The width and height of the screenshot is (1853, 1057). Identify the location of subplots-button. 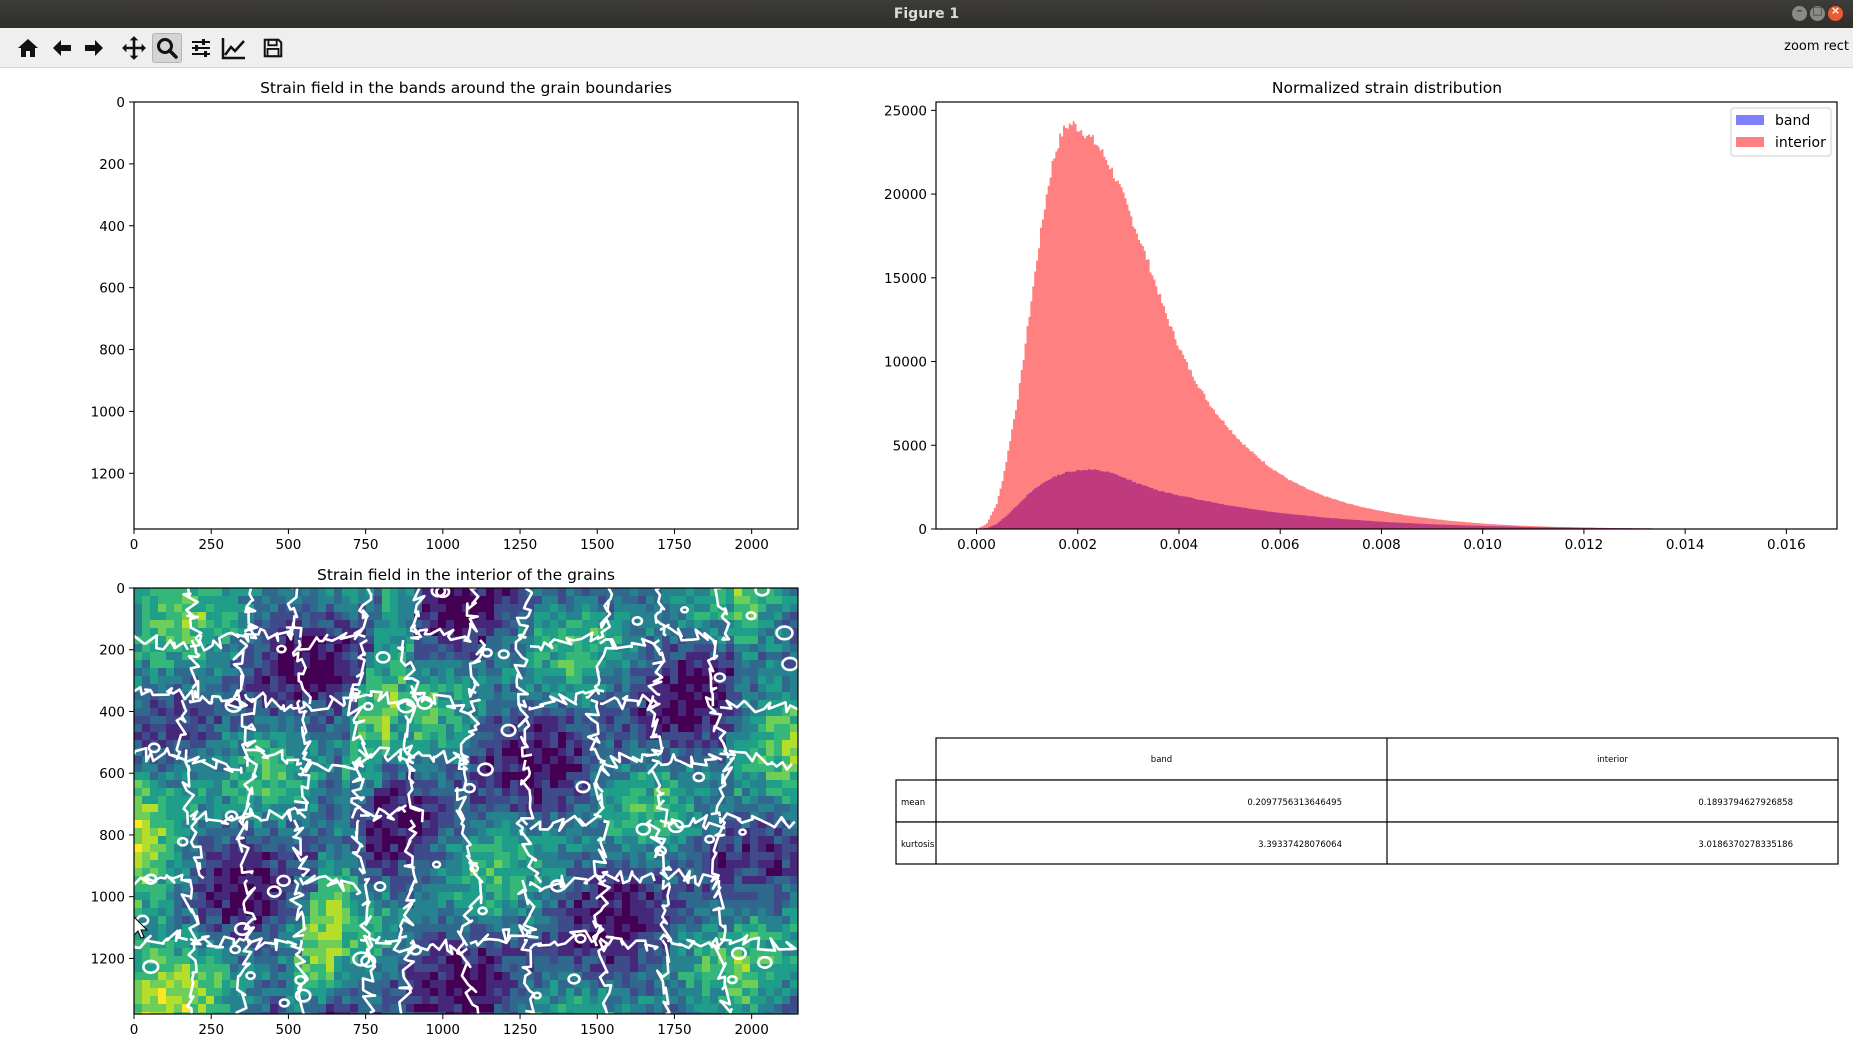
(201, 48).